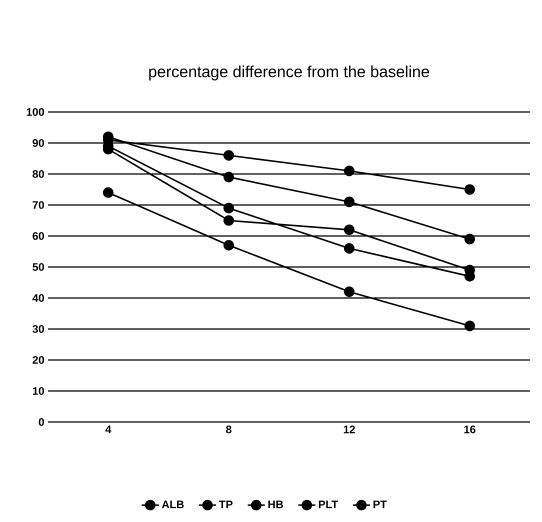 The width and height of the screenshot is (542, 522). What do you see at coordinates (380, 504) in the screenshot?
I see `legend-label: PT` at bounding box center [380, 504].